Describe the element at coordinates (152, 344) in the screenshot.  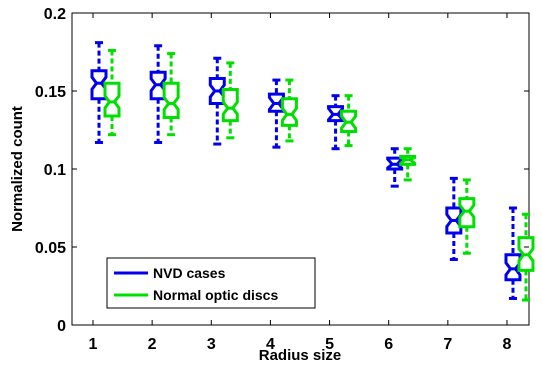
I see `x-tick-label: 2` at that location.